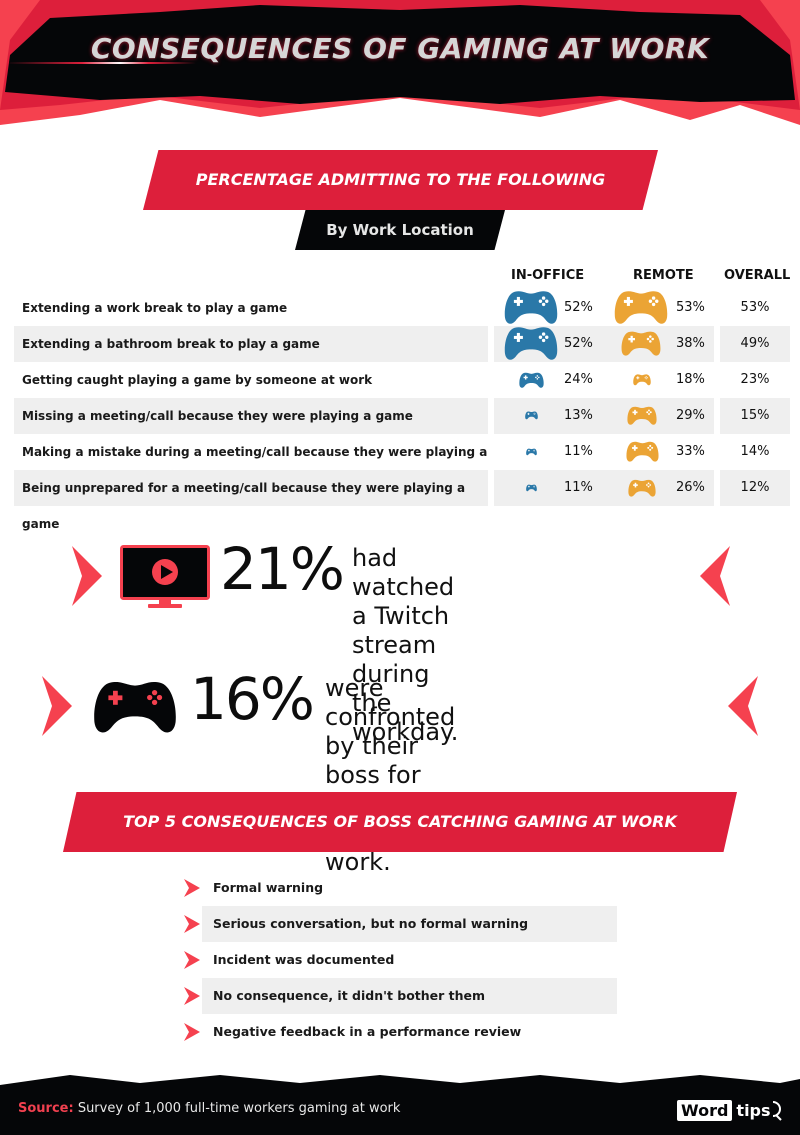 Image resolution: width=800 pixels, height=1135 pixels. I want to click on column-header-in-office: IN-OFFICE, so click(548, 275).